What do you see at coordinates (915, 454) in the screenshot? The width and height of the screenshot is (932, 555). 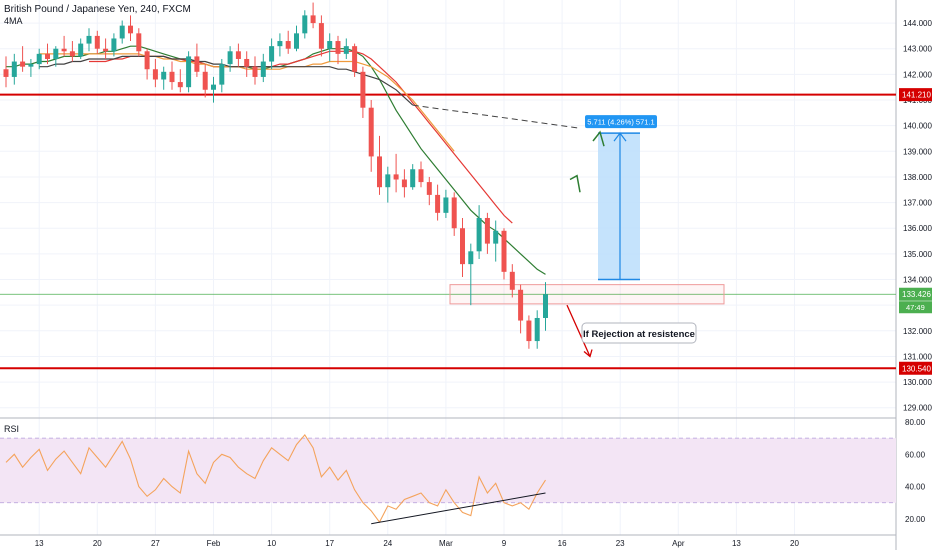 I see `rsi-tick-label: 60.00` at bounding box center [915, 454].